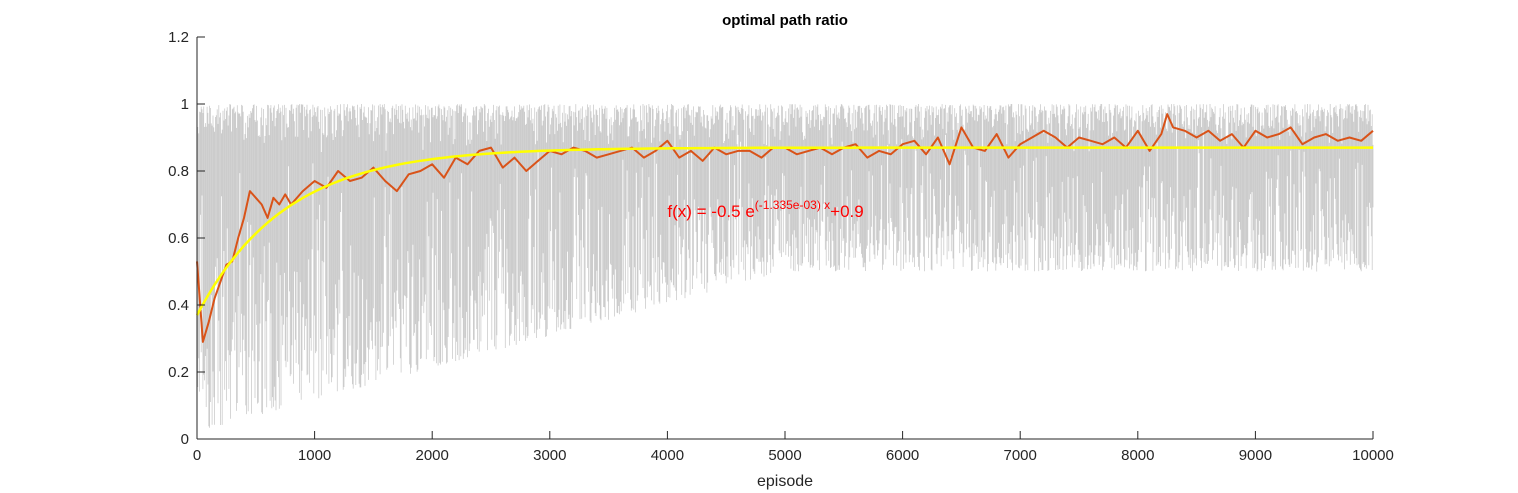  I want to click on fit-equation-prefix: f(x) = -0.5 e, so click(710, 211).